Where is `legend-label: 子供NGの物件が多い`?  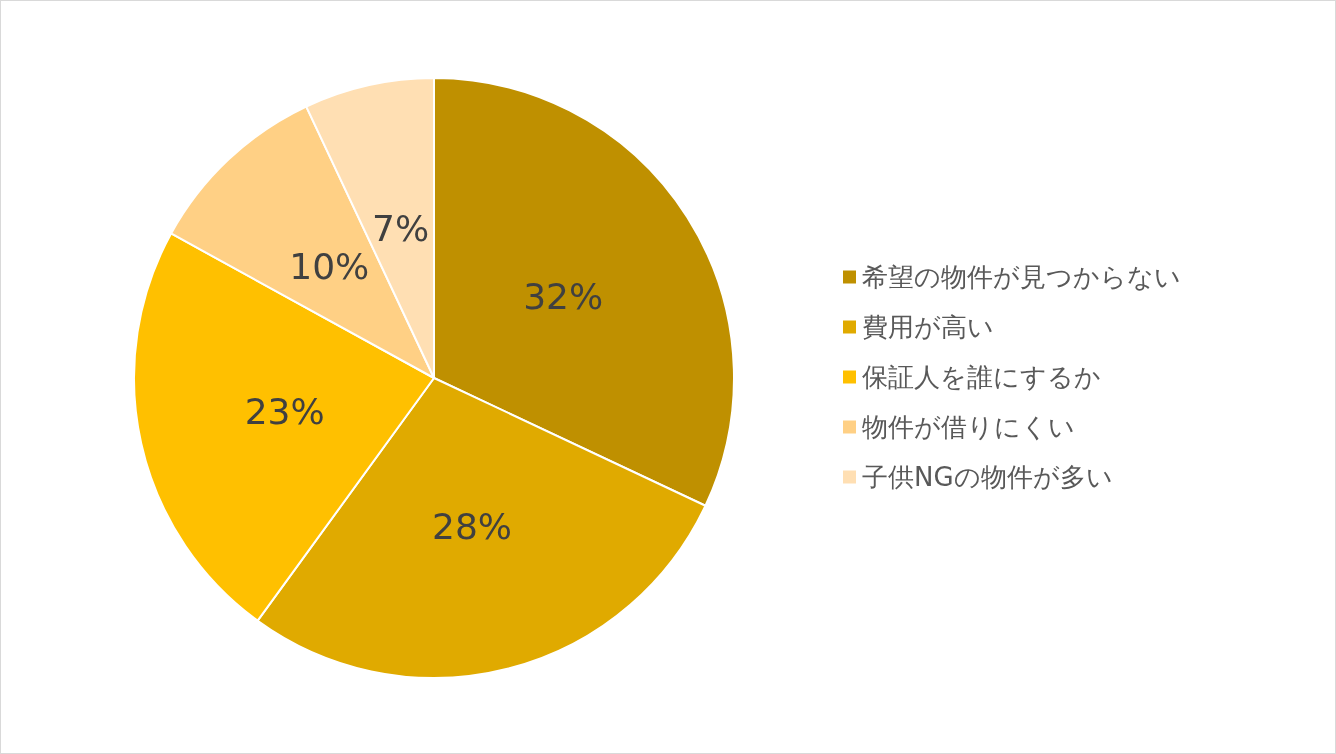
legend-label: 子供NGの物件が多い is located at coordinates (987, 477).